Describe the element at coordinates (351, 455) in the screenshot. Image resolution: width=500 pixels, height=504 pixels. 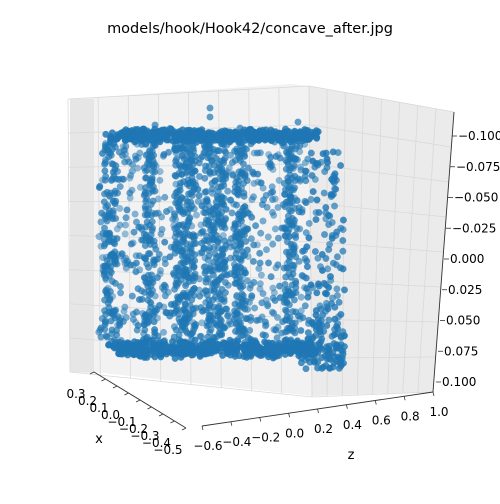
I see `z-axis-label: z` at that location.